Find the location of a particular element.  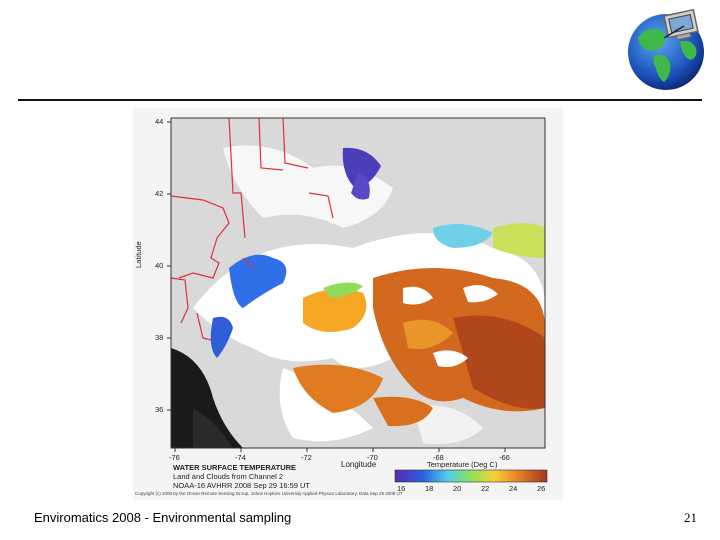

y-axis-label: Latitude is located at coordinates (138, 254).